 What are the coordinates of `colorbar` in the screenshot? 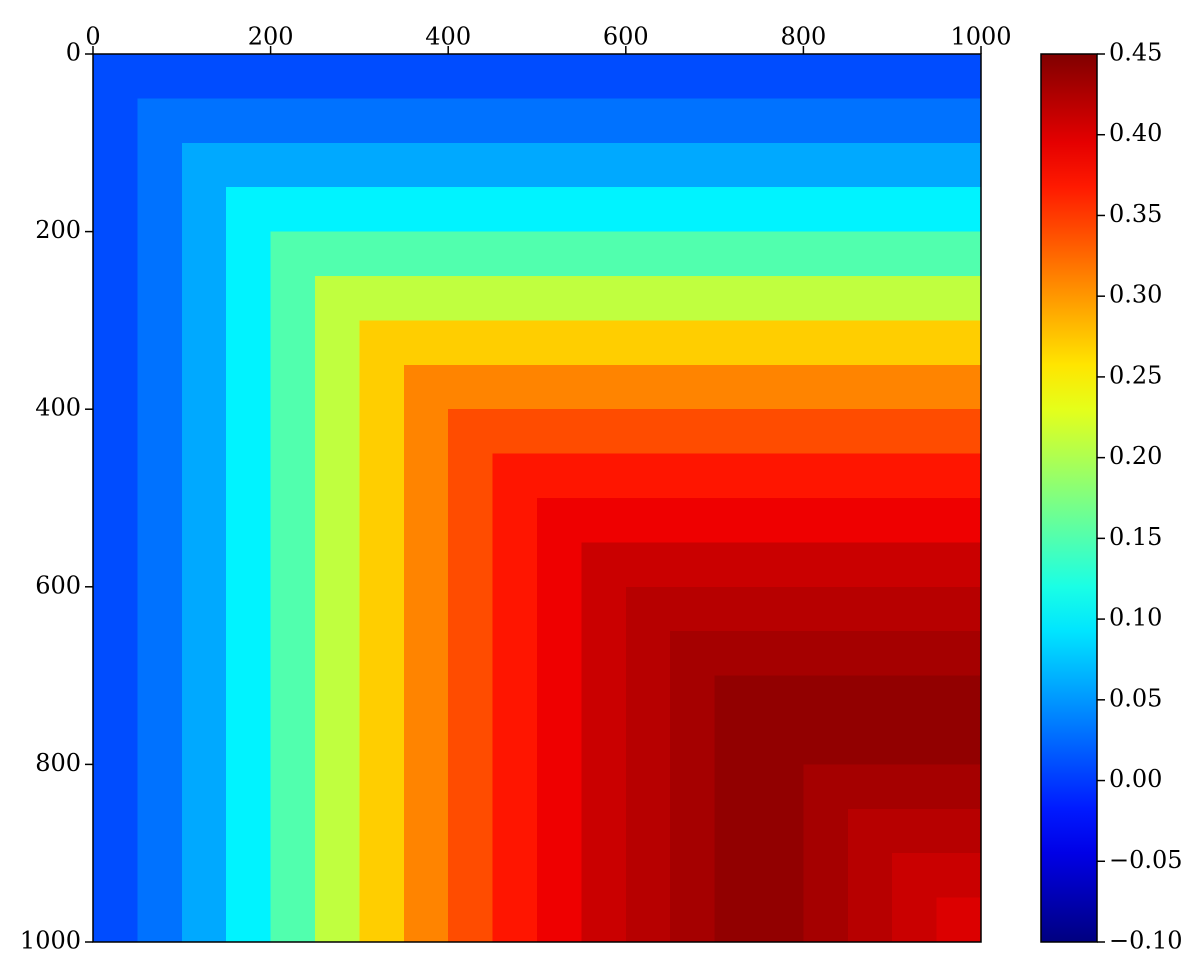 It's located at (1069, 498).